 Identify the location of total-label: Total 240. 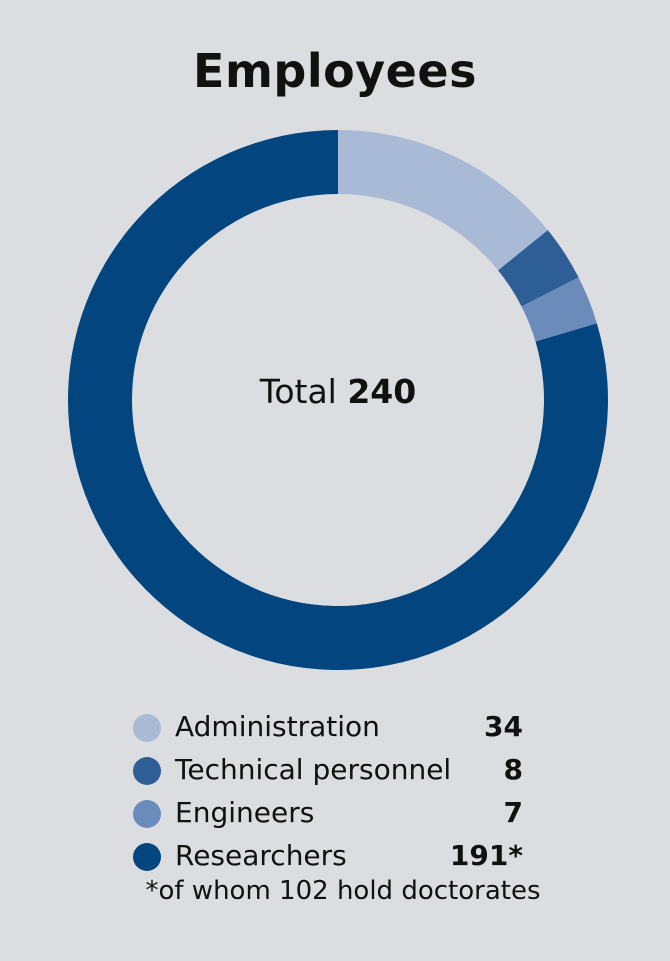
(335, 391).